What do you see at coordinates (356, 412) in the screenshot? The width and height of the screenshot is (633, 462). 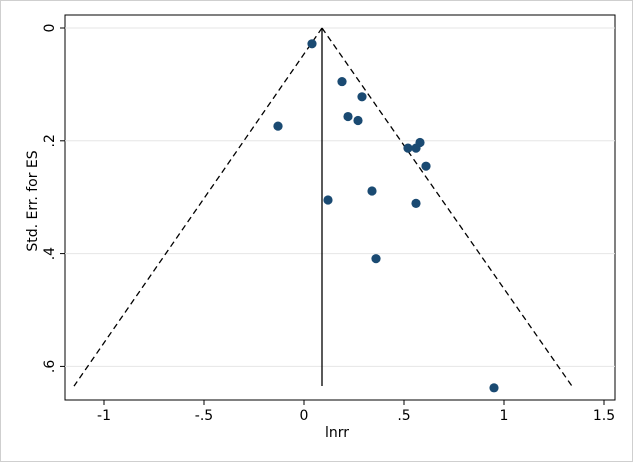 I see `x-axis: -1 -.5 0 .5 1 1.5` at bounding box center [356, 412].